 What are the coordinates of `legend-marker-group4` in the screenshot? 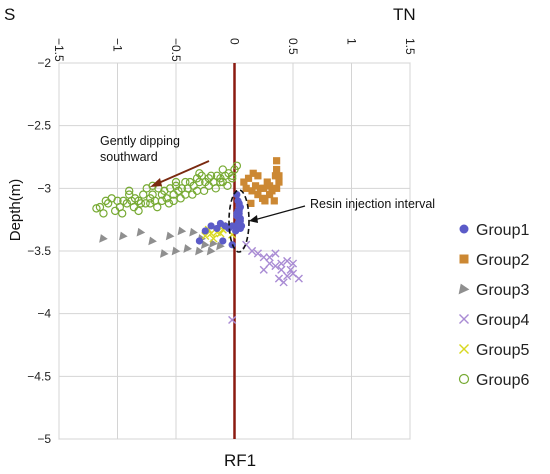 It's located at (464, 319).